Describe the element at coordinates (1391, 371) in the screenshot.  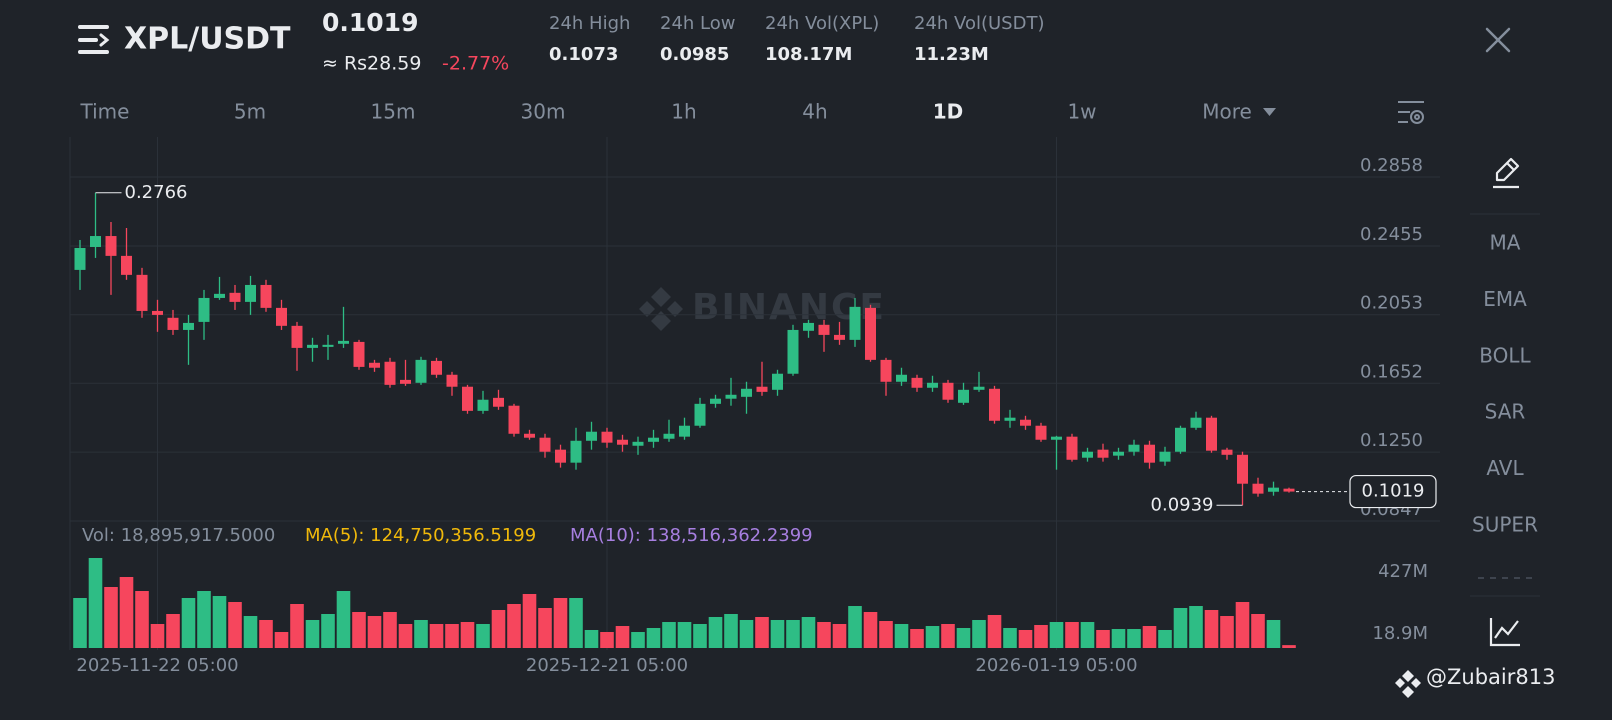
I see `y-tick-label: 0.1652` at that location.